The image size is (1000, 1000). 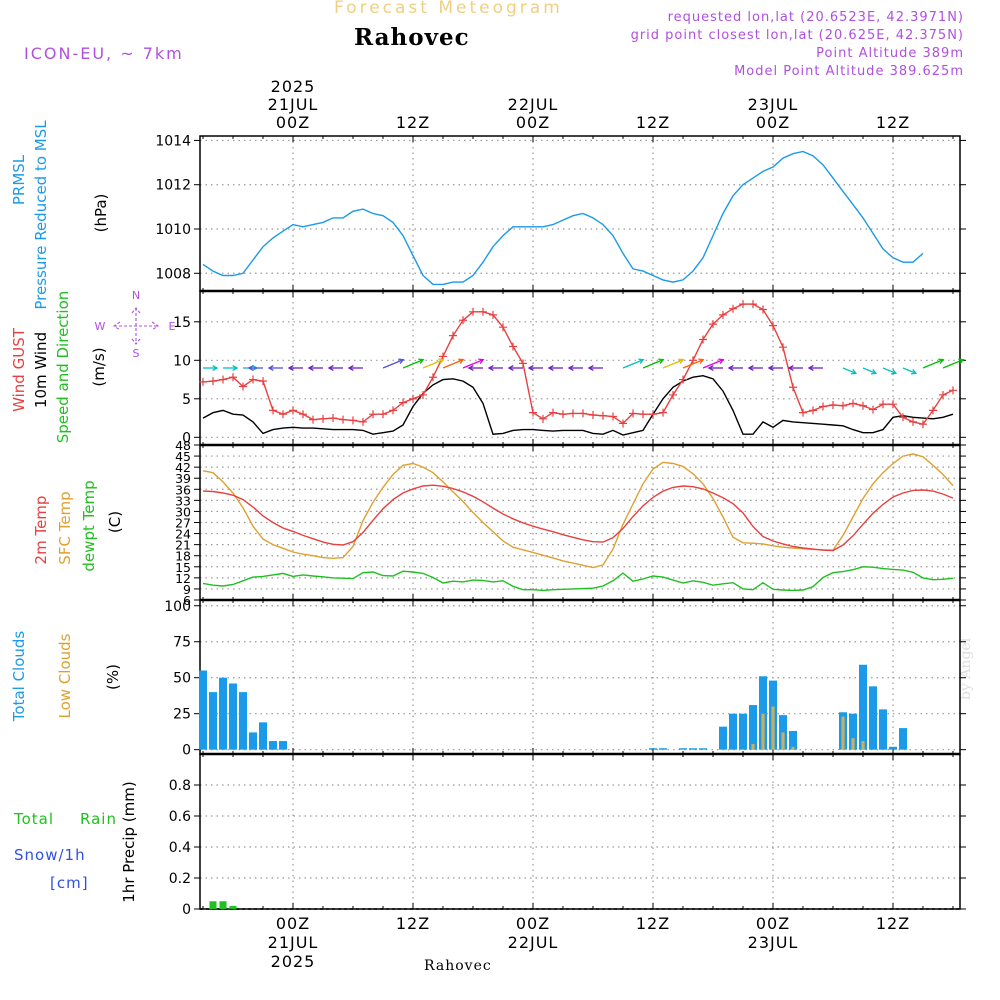 What do you see at coordinates (187, 600) in the screenshot?
I see `y-tick-label: 6` at bounding box center [187, 600].